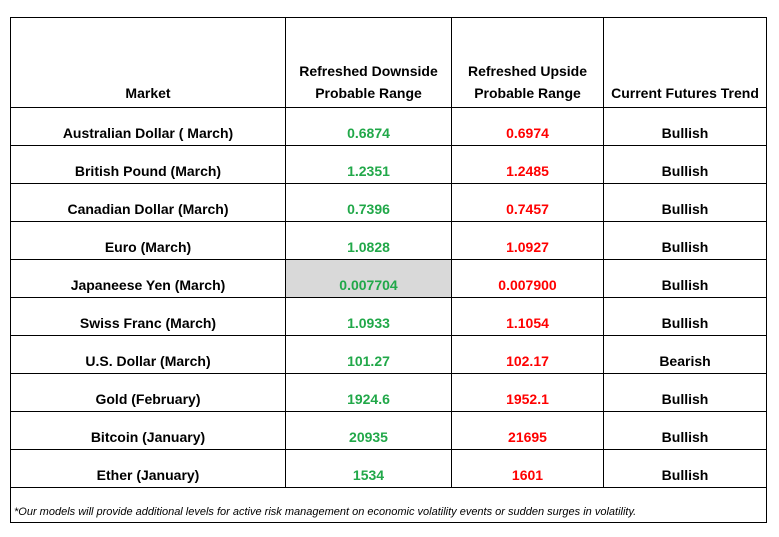 This screenshot has width=779, height=537. Describe the element at coordinates (148, 278) in the screenshot. I see `market-cell: Japaneese Yen (March)` at that location.